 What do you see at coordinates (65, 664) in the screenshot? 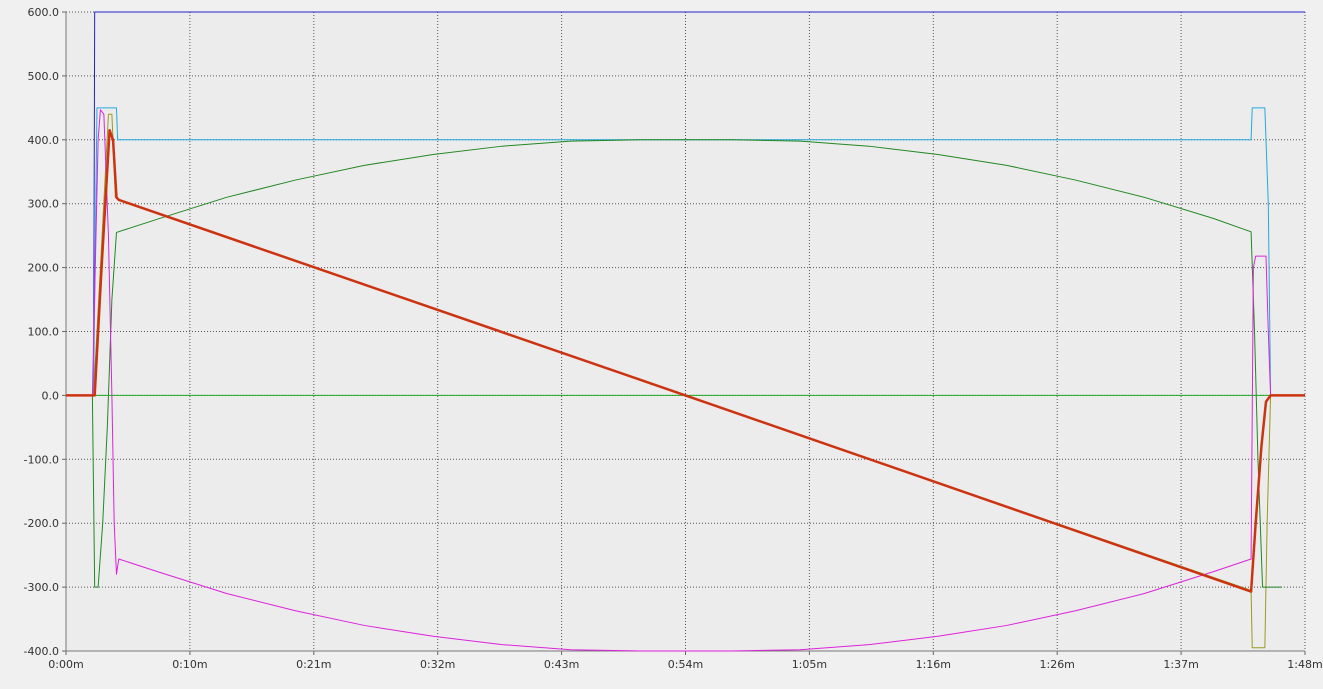
I see `x-tick-label: 0:00m` at bounding box center [65, 664].